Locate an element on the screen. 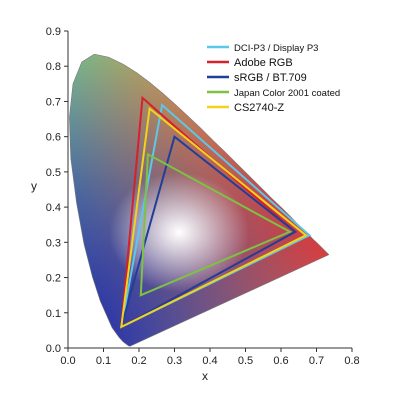  x-tick-label: 0.1 is located at coordinates (103, 361).